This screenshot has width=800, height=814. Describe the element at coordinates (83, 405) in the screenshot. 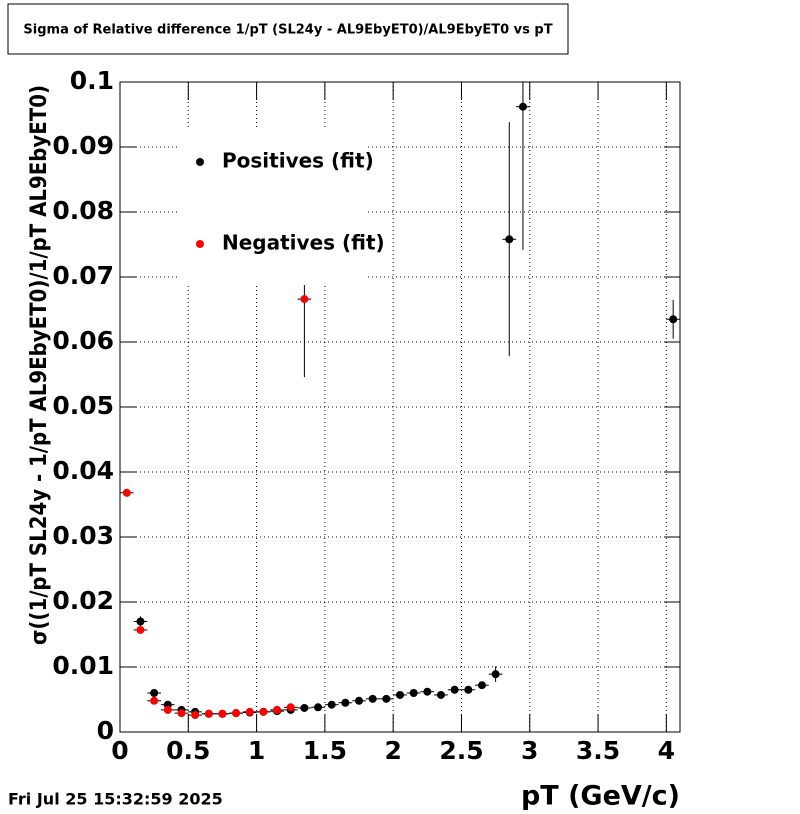

I see `y-tick-label: 0.05` at that location.